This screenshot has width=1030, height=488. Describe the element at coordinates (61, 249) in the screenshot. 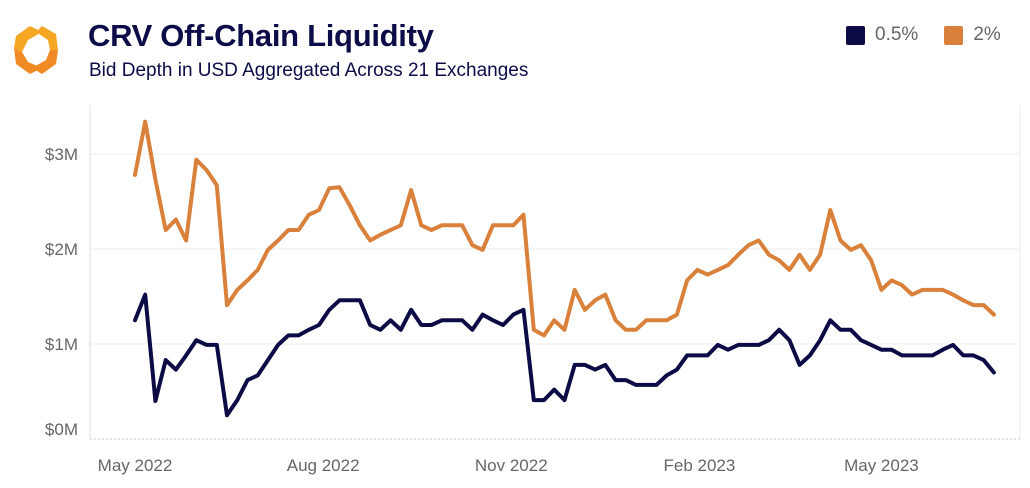

I see `y-tick-label: $2M` at that location.